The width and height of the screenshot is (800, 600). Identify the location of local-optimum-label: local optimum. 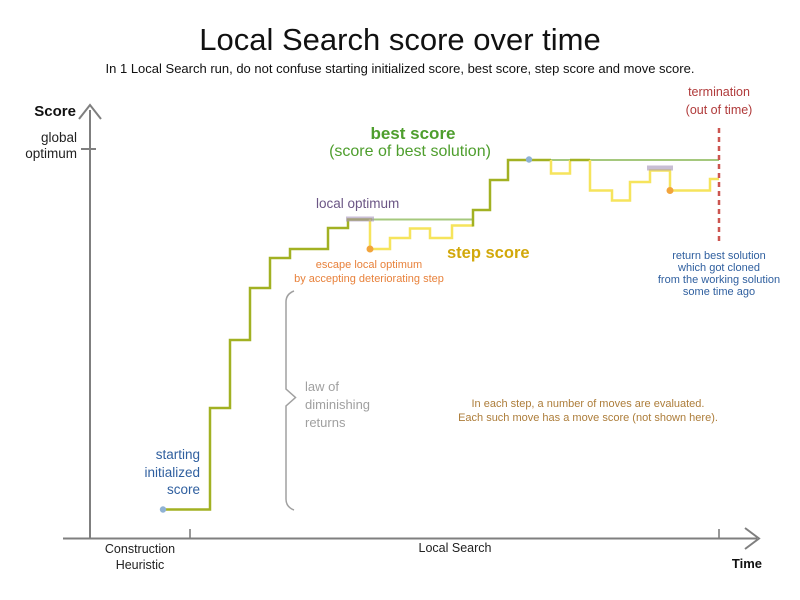
(358, 203).